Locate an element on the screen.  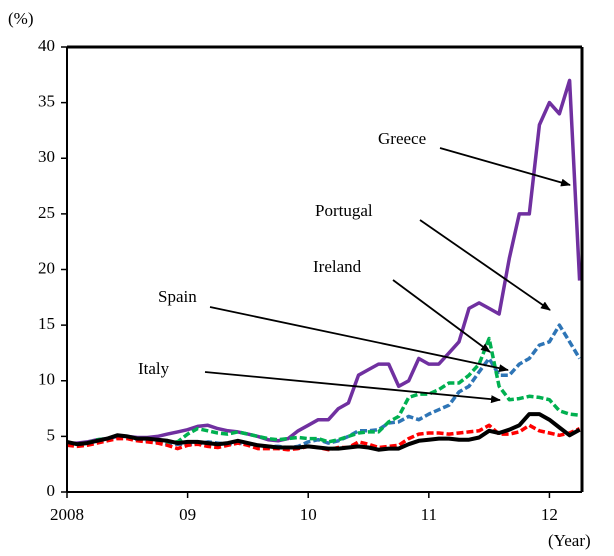
series-line is located at coordinates (323, 432).